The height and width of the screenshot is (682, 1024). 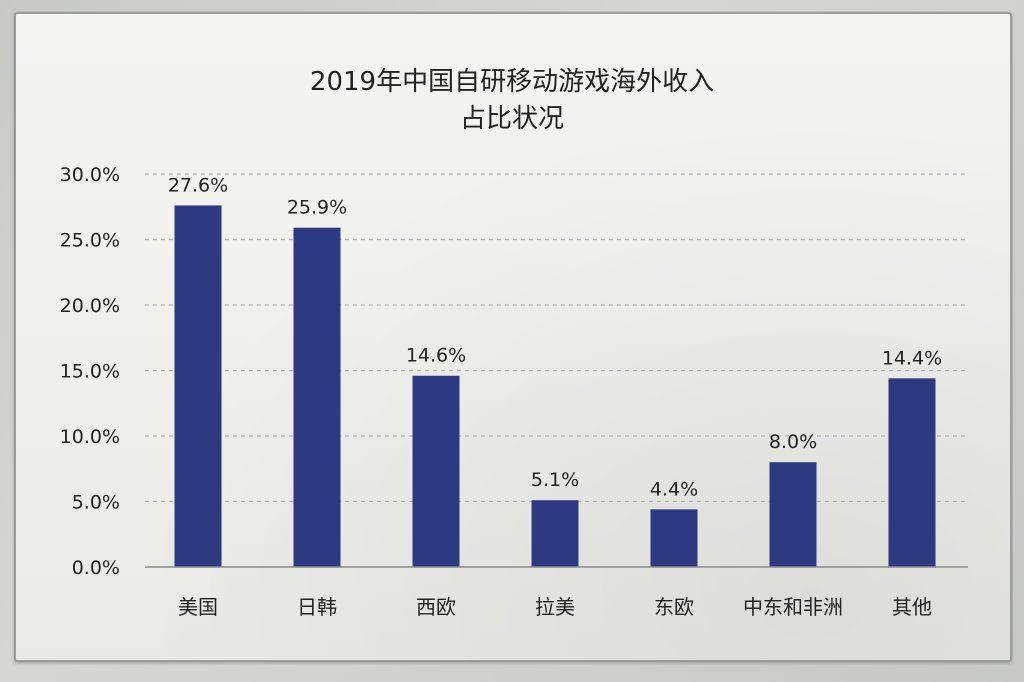 I want to click on x-category-label: 中东和非洲, so click(x=793, y=607).